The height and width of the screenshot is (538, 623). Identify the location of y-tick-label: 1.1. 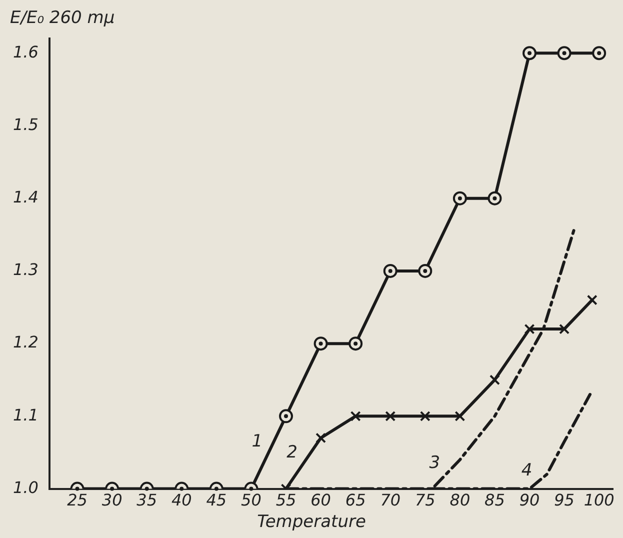
(25, 414).